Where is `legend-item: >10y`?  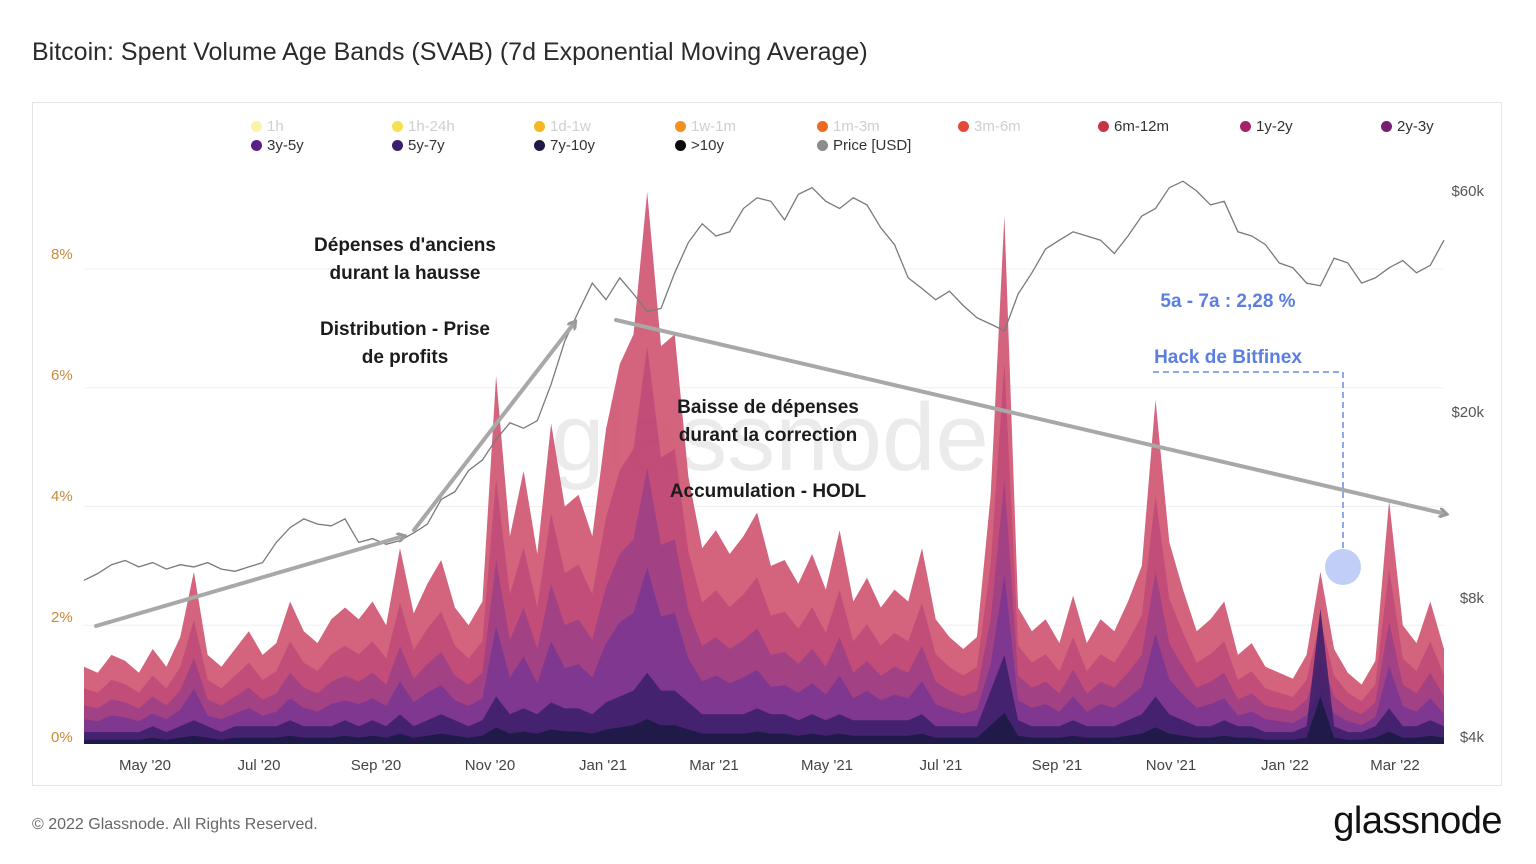
legend-item: >10y is located at coordinates (699, 145).